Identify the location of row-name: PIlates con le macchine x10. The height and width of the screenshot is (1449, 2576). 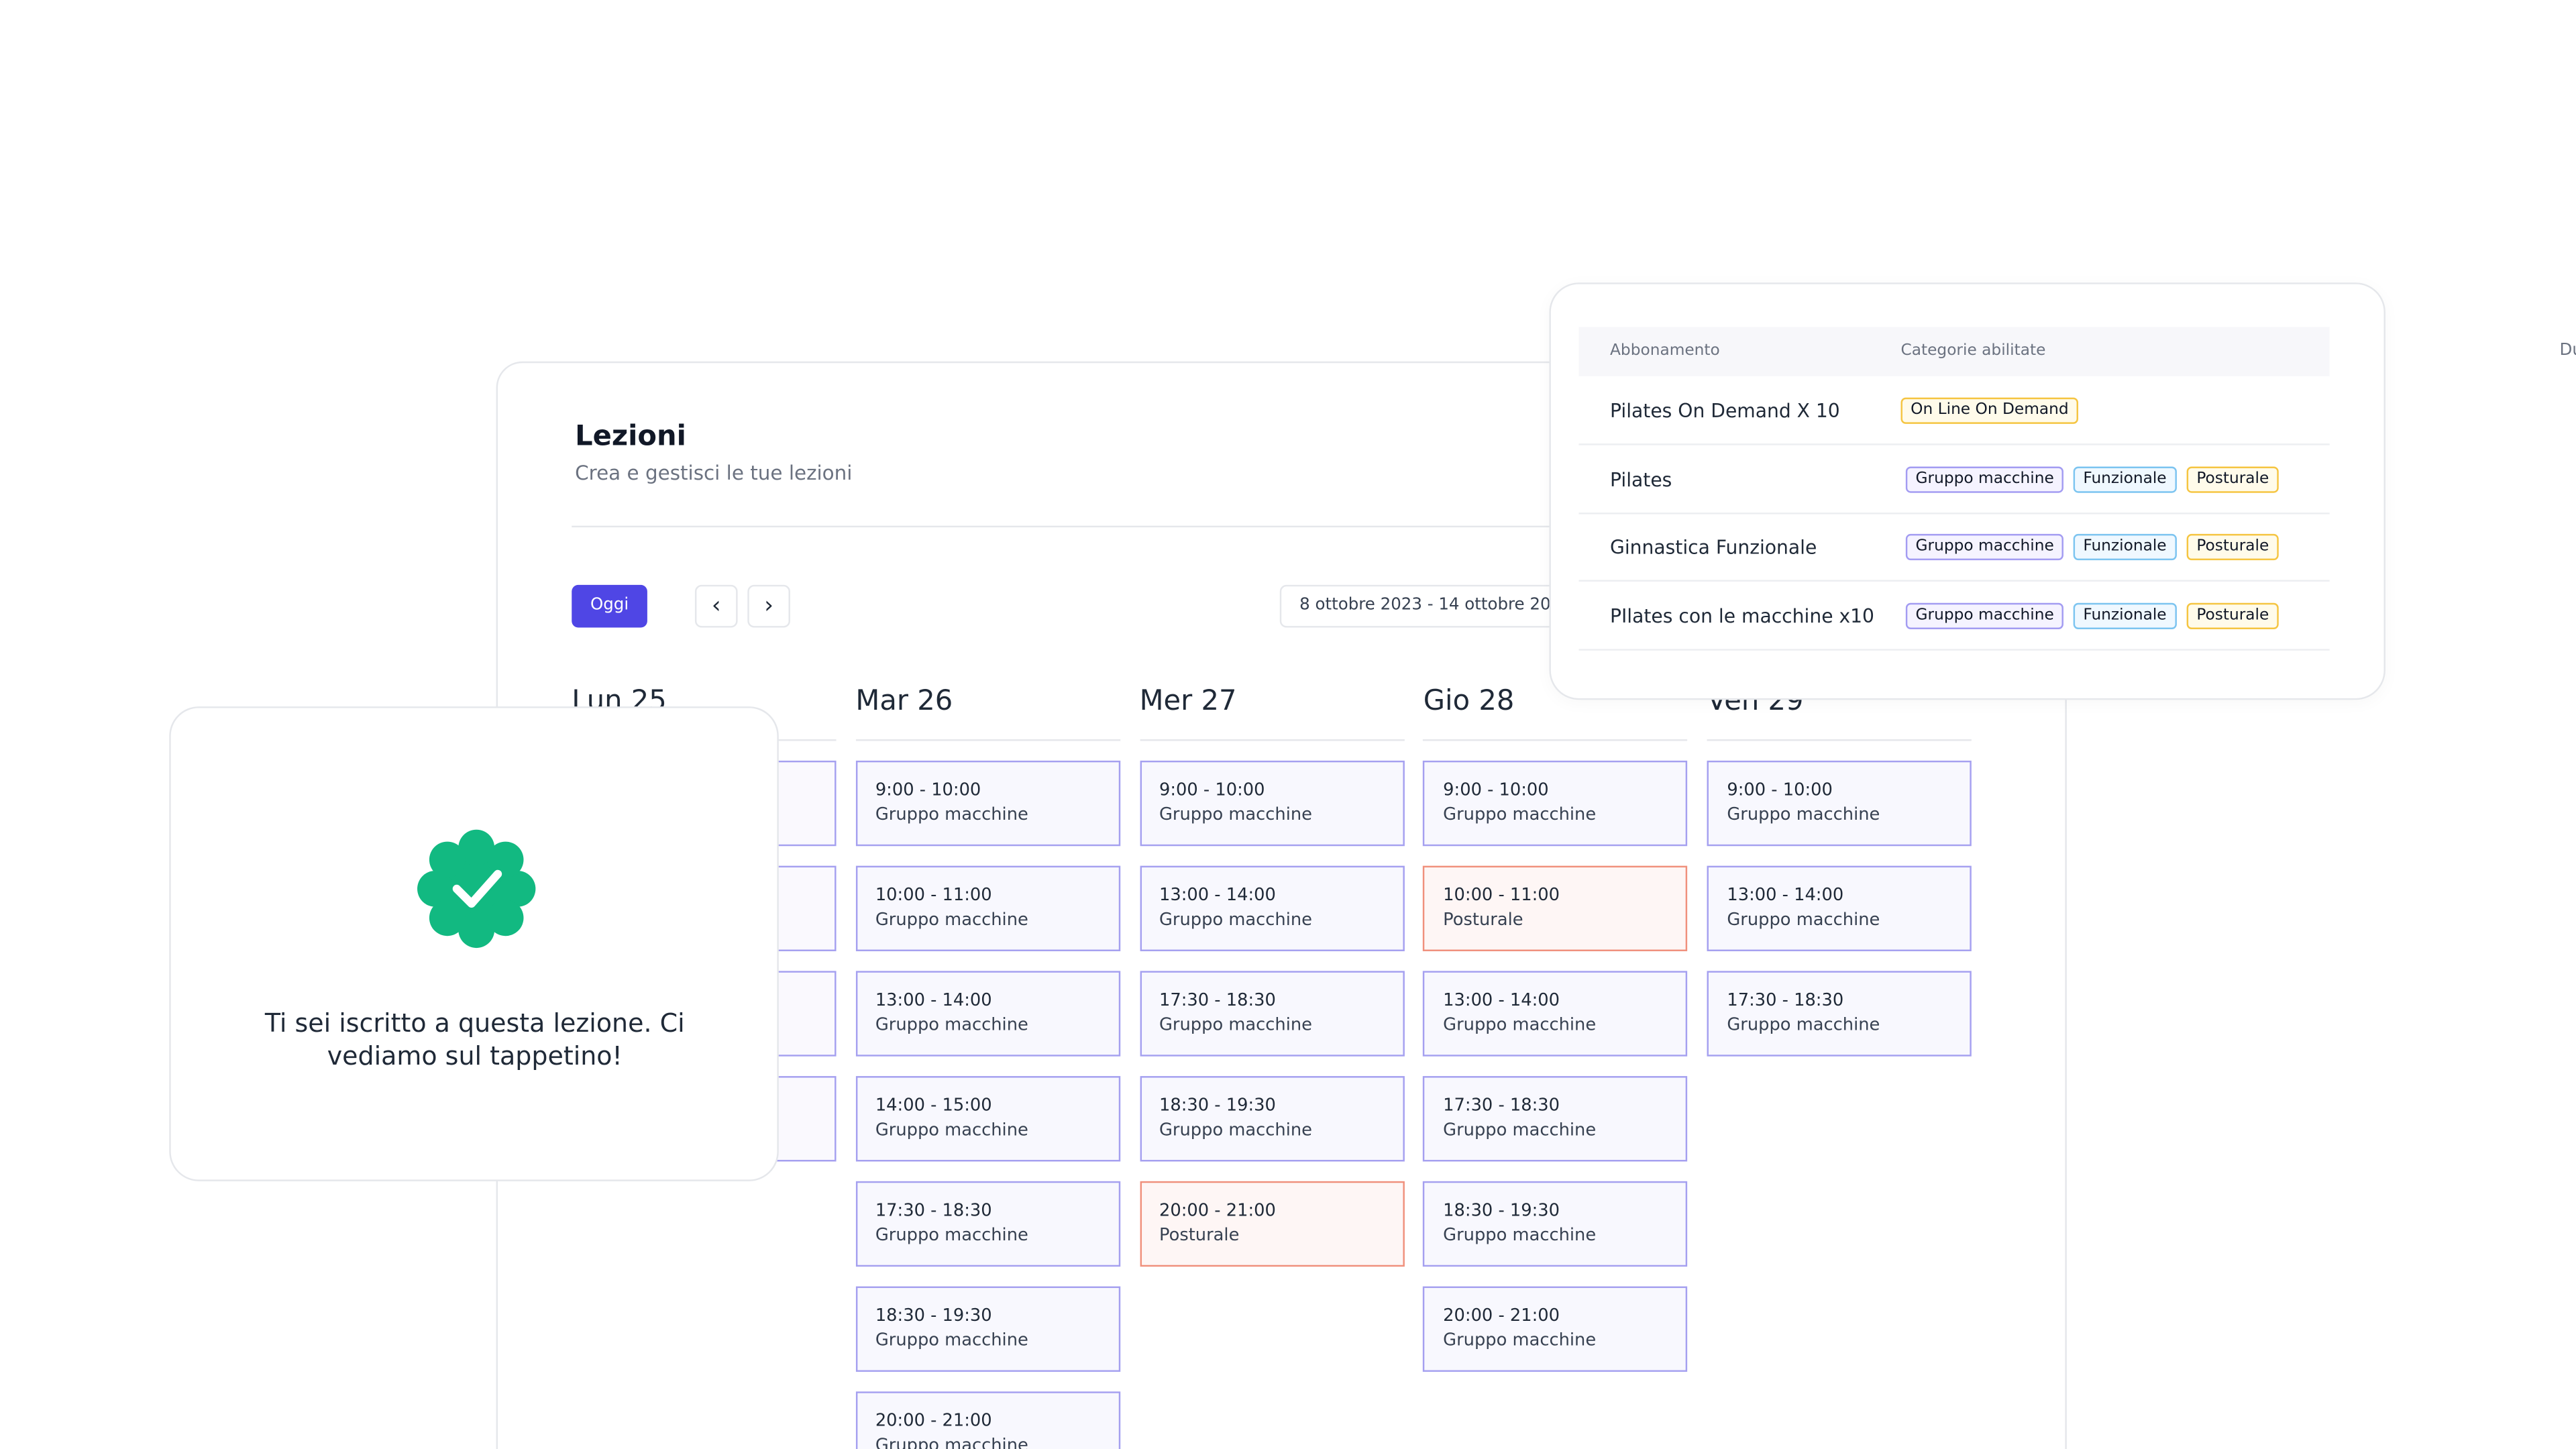
(1742, 616).